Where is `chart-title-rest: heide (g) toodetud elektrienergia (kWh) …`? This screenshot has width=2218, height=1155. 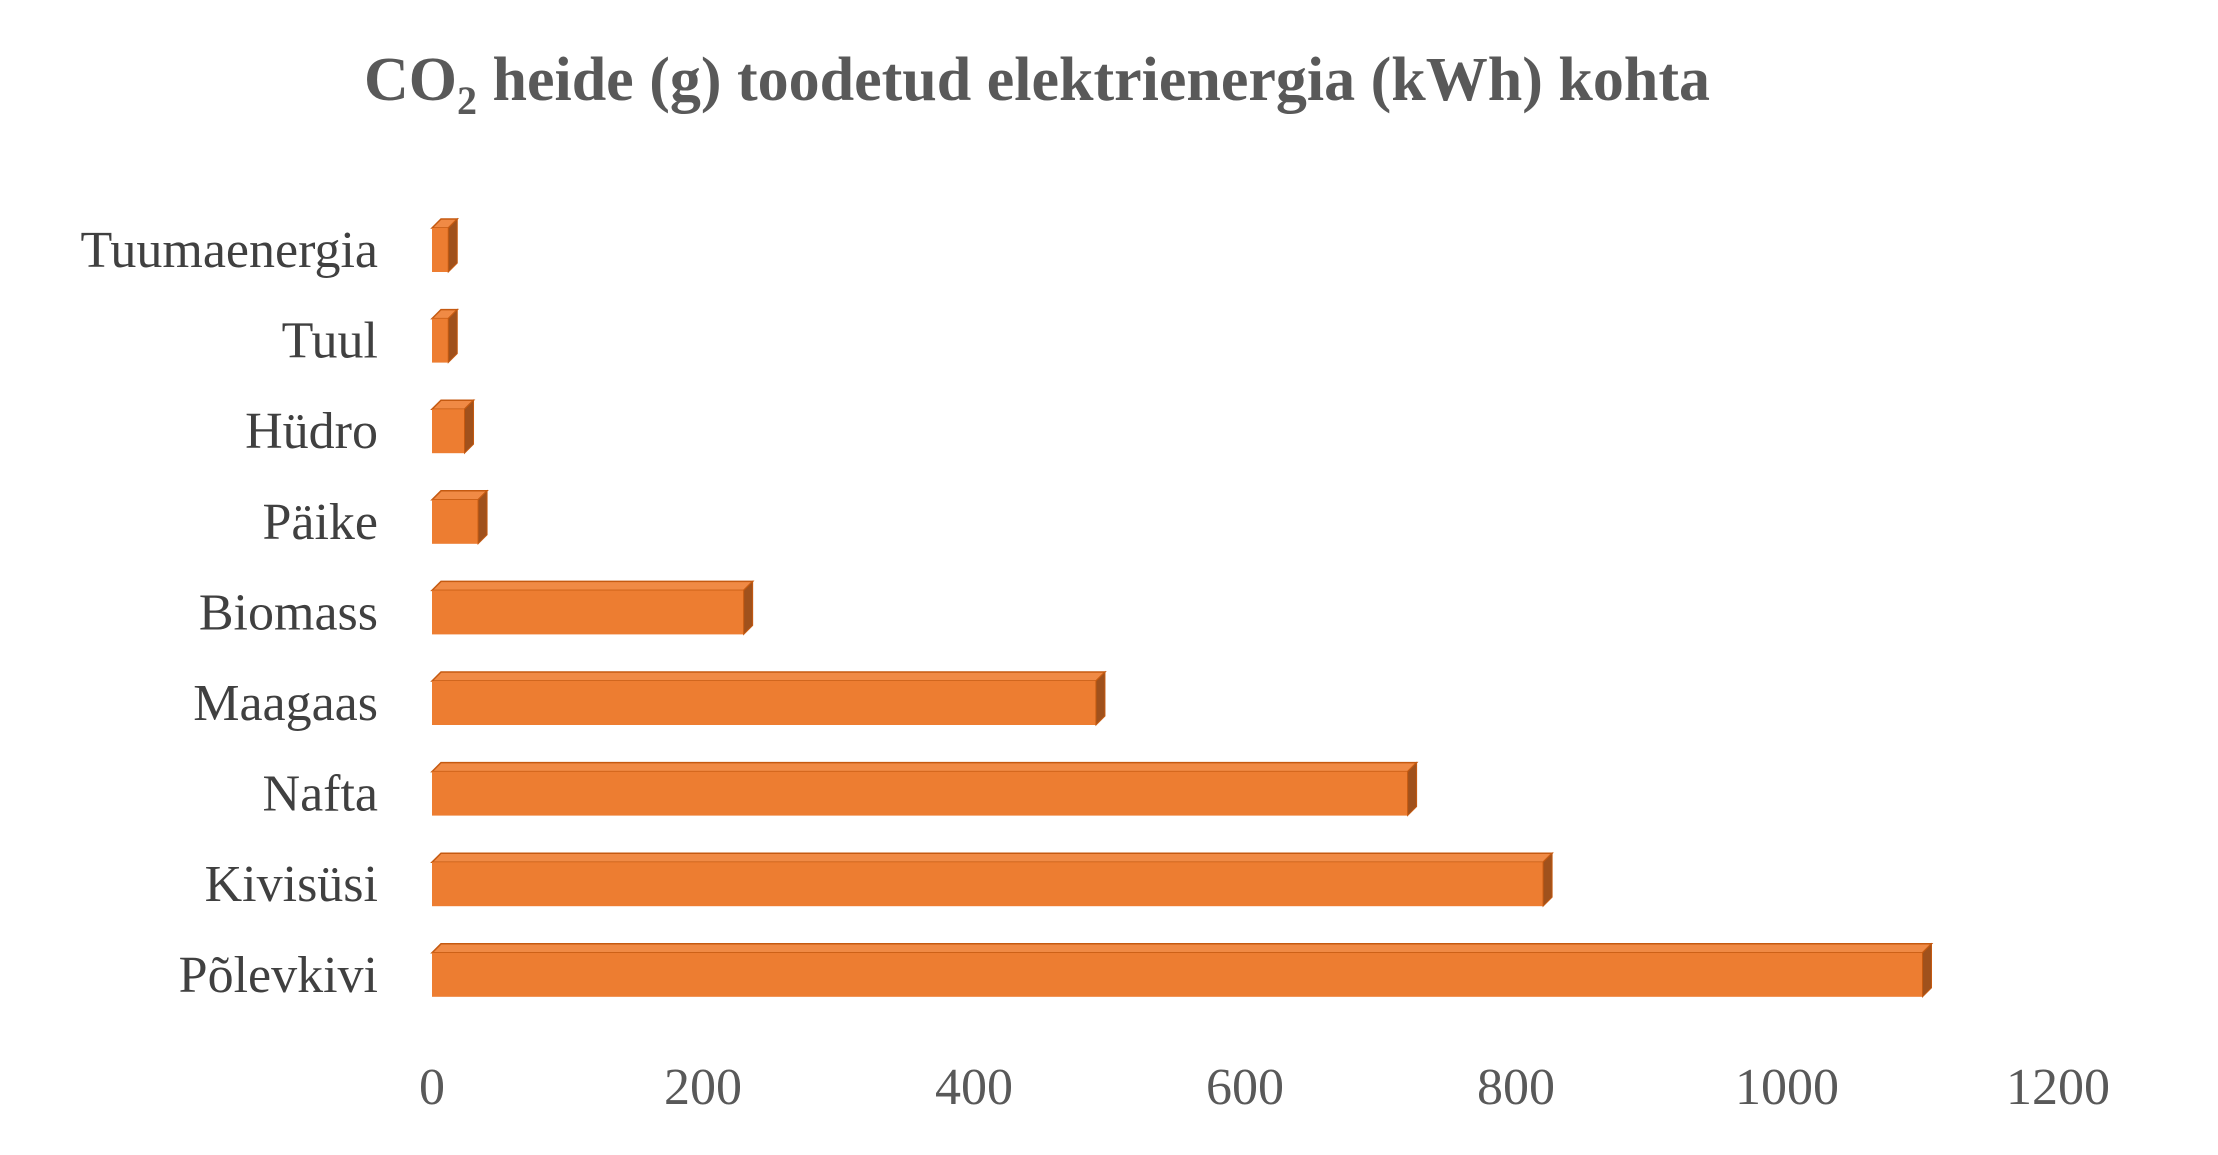
chart-title-rest: heide (g) toodetud elektrienergia (kWh) … is located at coordinates (1093, 80).